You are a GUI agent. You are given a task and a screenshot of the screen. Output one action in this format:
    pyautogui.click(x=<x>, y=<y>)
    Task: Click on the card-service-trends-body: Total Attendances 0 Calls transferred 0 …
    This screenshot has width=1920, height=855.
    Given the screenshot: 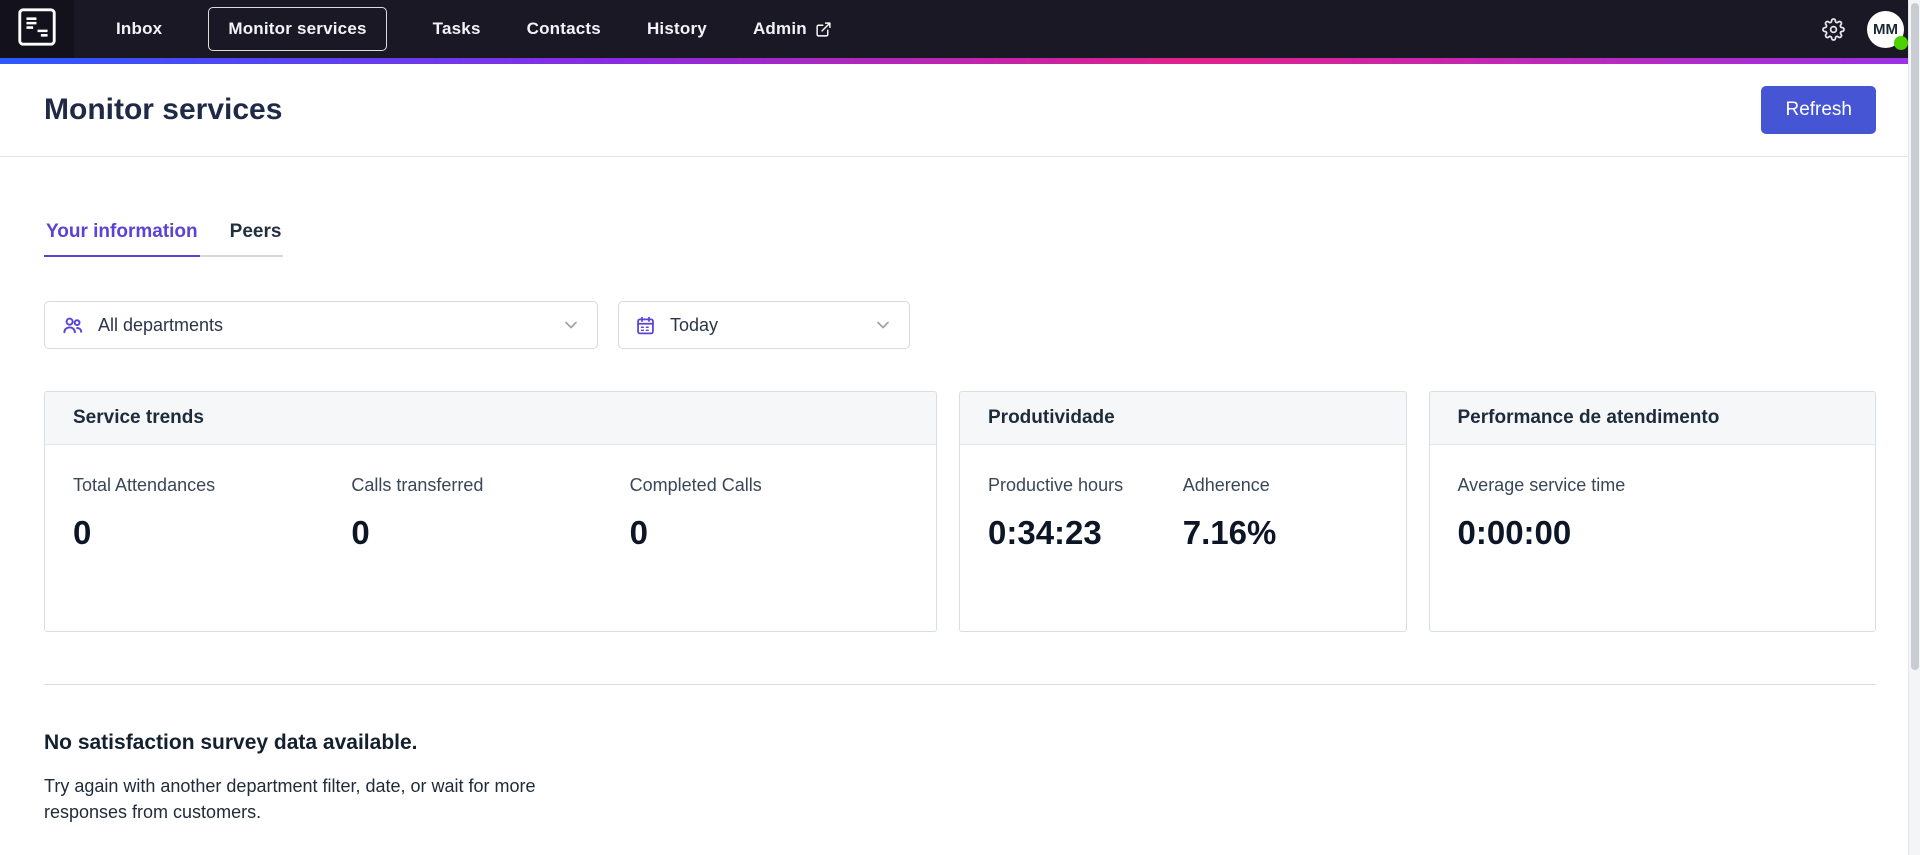 What is the action you would take?
    pyautogui.click(x=490, y=513)
    